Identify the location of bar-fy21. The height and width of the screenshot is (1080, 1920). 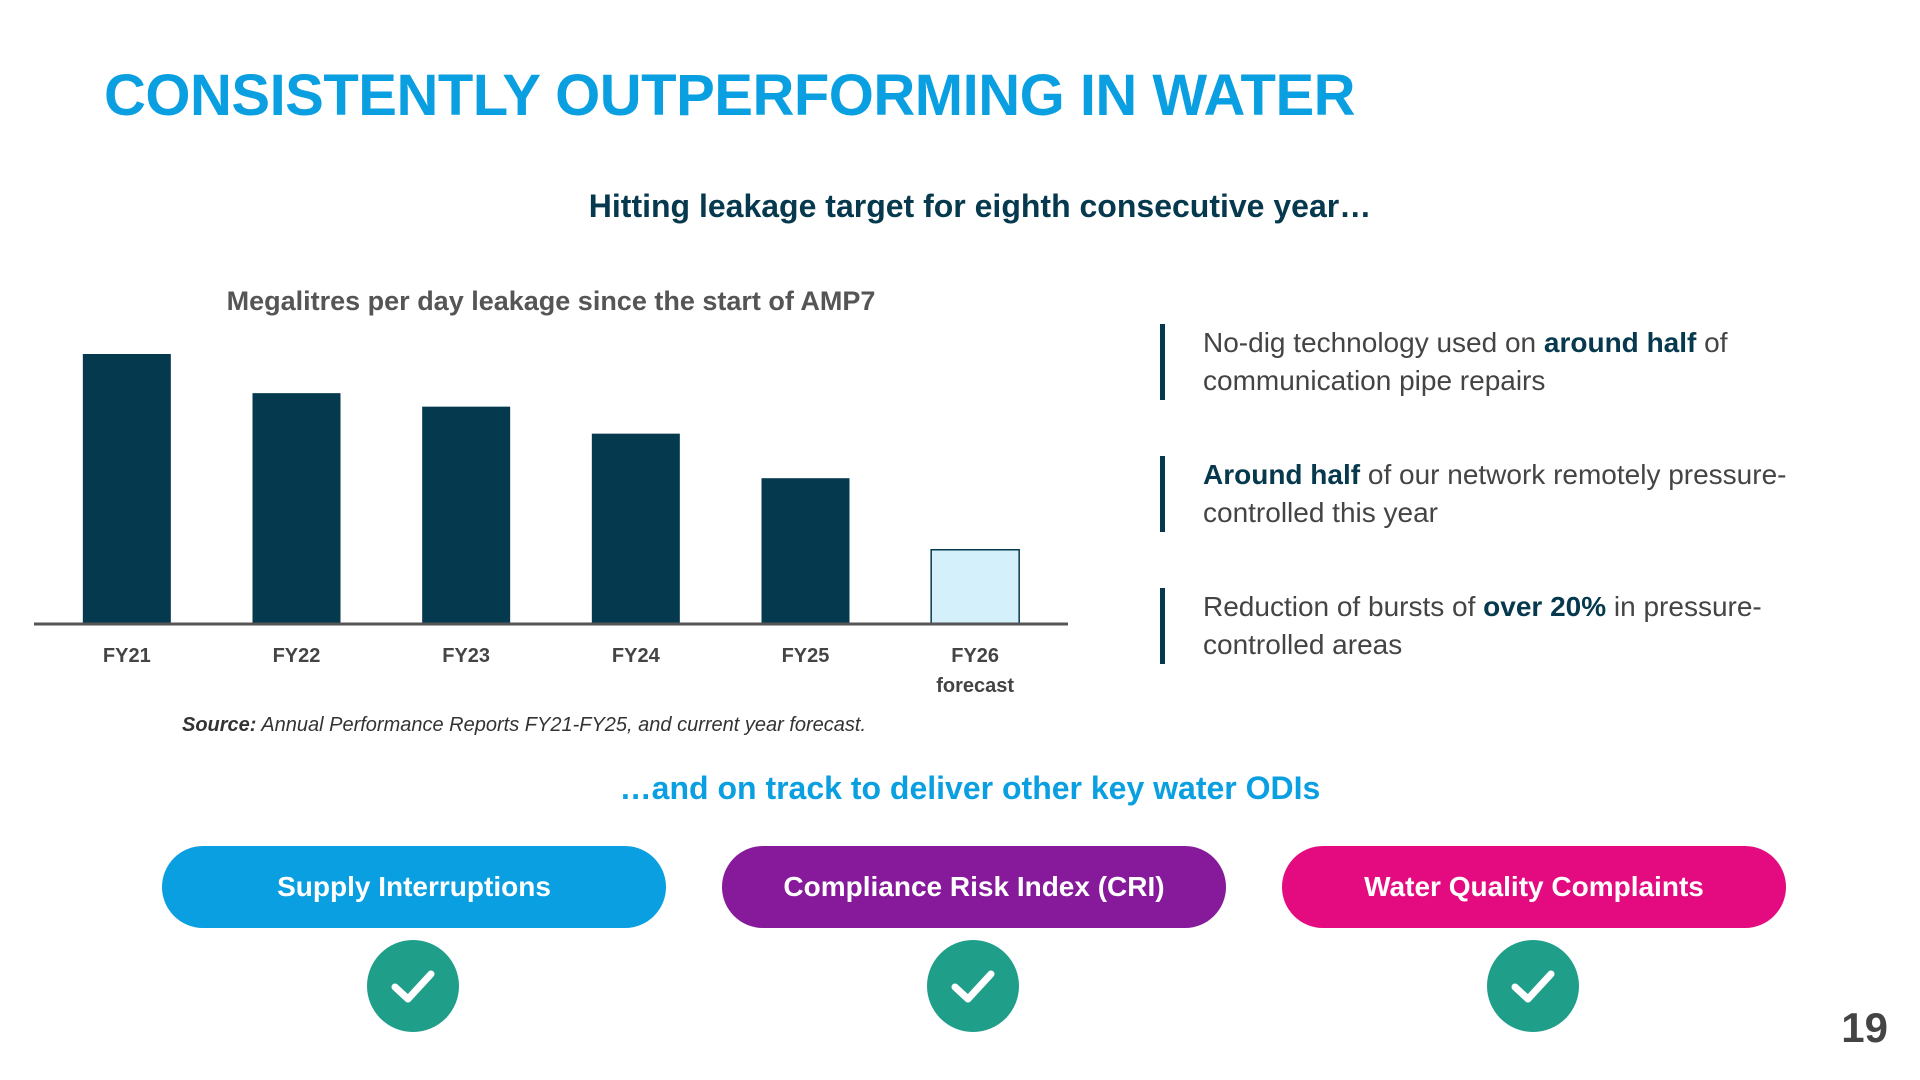
(126, 489).